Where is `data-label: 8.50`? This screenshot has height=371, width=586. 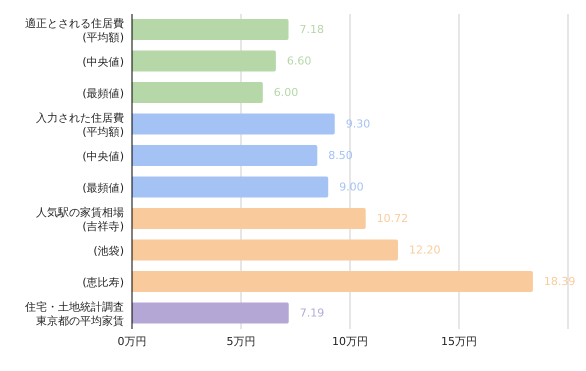
data-label: 8.50 is located at coordinates (340, 155).